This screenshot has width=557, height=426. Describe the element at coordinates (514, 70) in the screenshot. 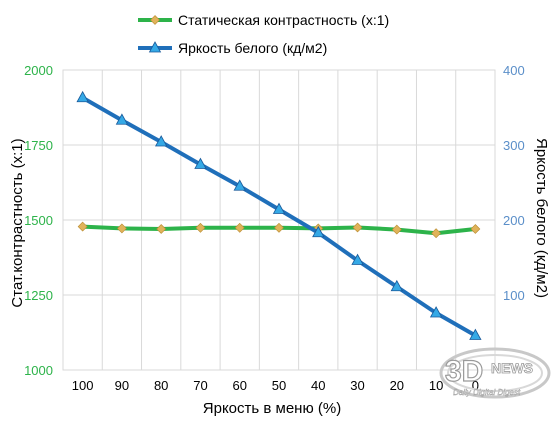

I see `y-right-tick-label: 400` at that location.